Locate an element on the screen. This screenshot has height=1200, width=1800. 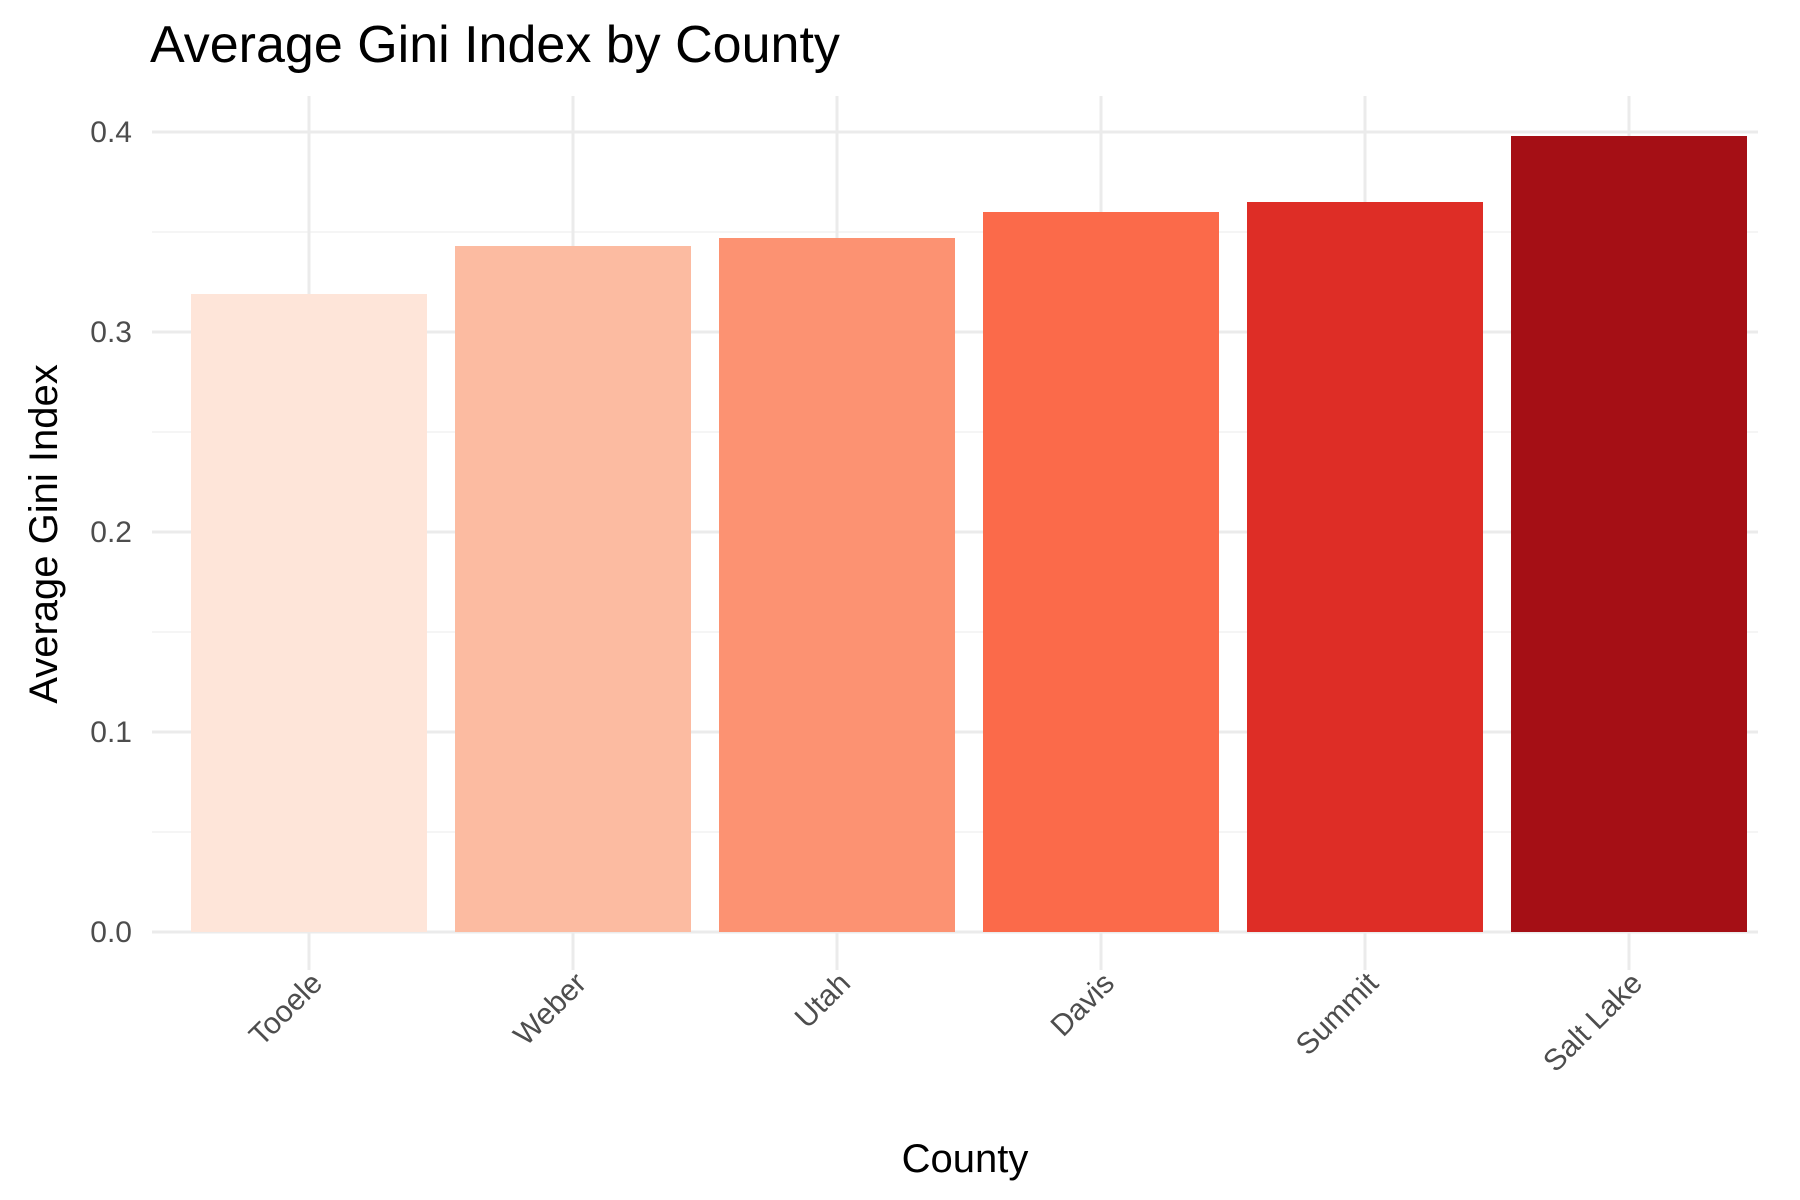
bar-utah is located at coordinates (837, 585).